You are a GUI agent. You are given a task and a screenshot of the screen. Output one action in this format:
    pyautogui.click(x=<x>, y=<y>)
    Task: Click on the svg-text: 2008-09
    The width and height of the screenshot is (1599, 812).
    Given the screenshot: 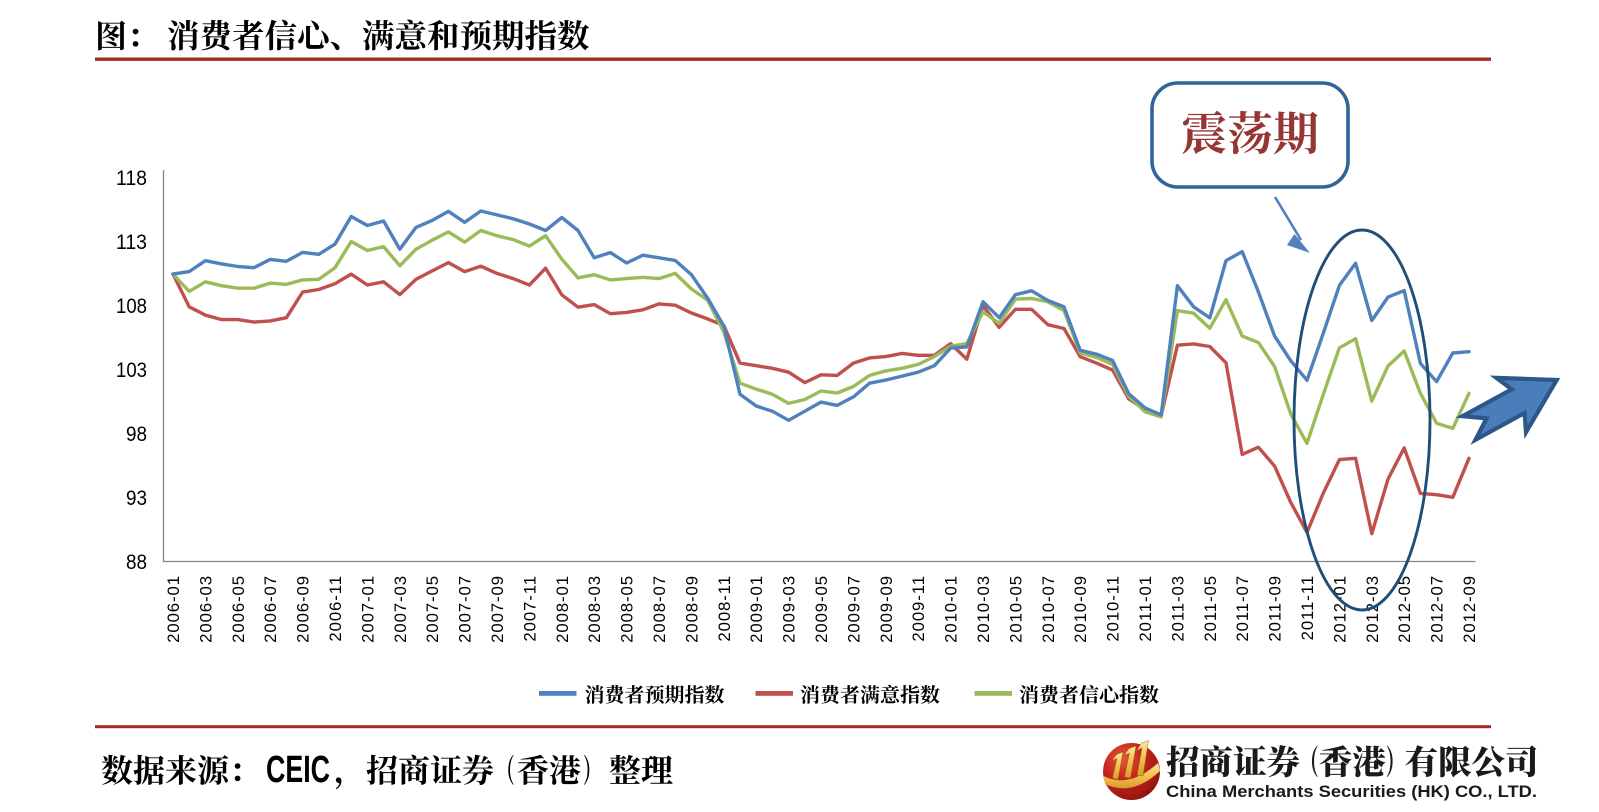 What is the action you would take?
    pyautogui.click(x=691, y=609)
    